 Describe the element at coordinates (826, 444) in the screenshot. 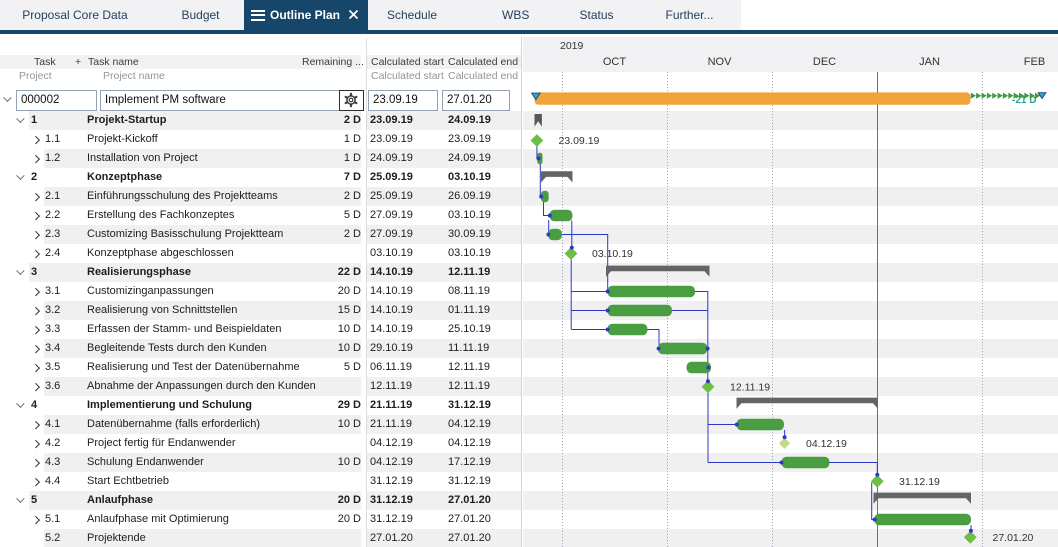

I see `svg-text: 04.12.19` at that location.